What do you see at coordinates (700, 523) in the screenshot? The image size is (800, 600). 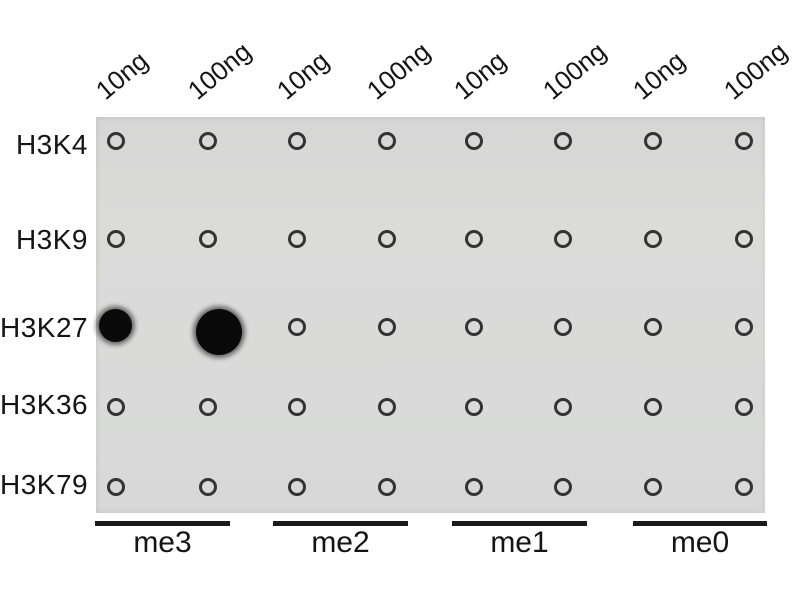 I see `group-underline-me0` at bounding box center [700, 523].